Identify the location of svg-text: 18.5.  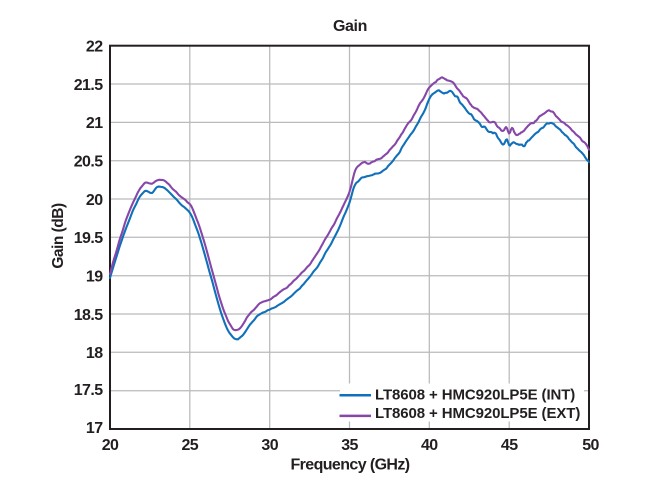
(88, 315).